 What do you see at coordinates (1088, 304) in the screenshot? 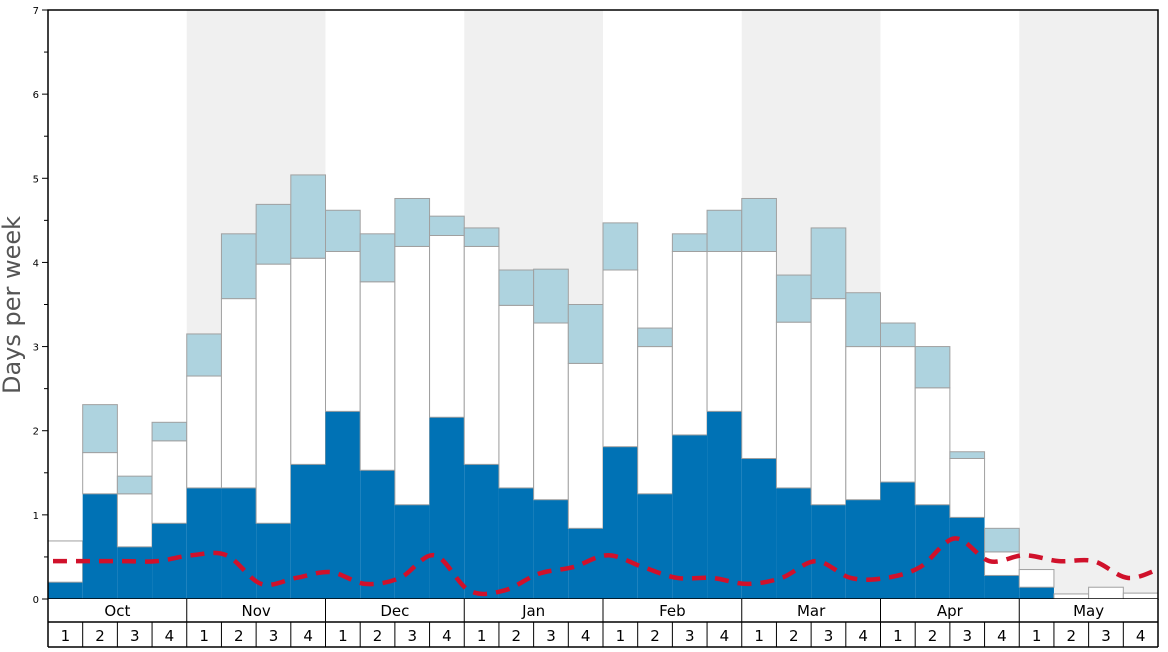
I see `month-shade` at bounding box center [1088, 304].